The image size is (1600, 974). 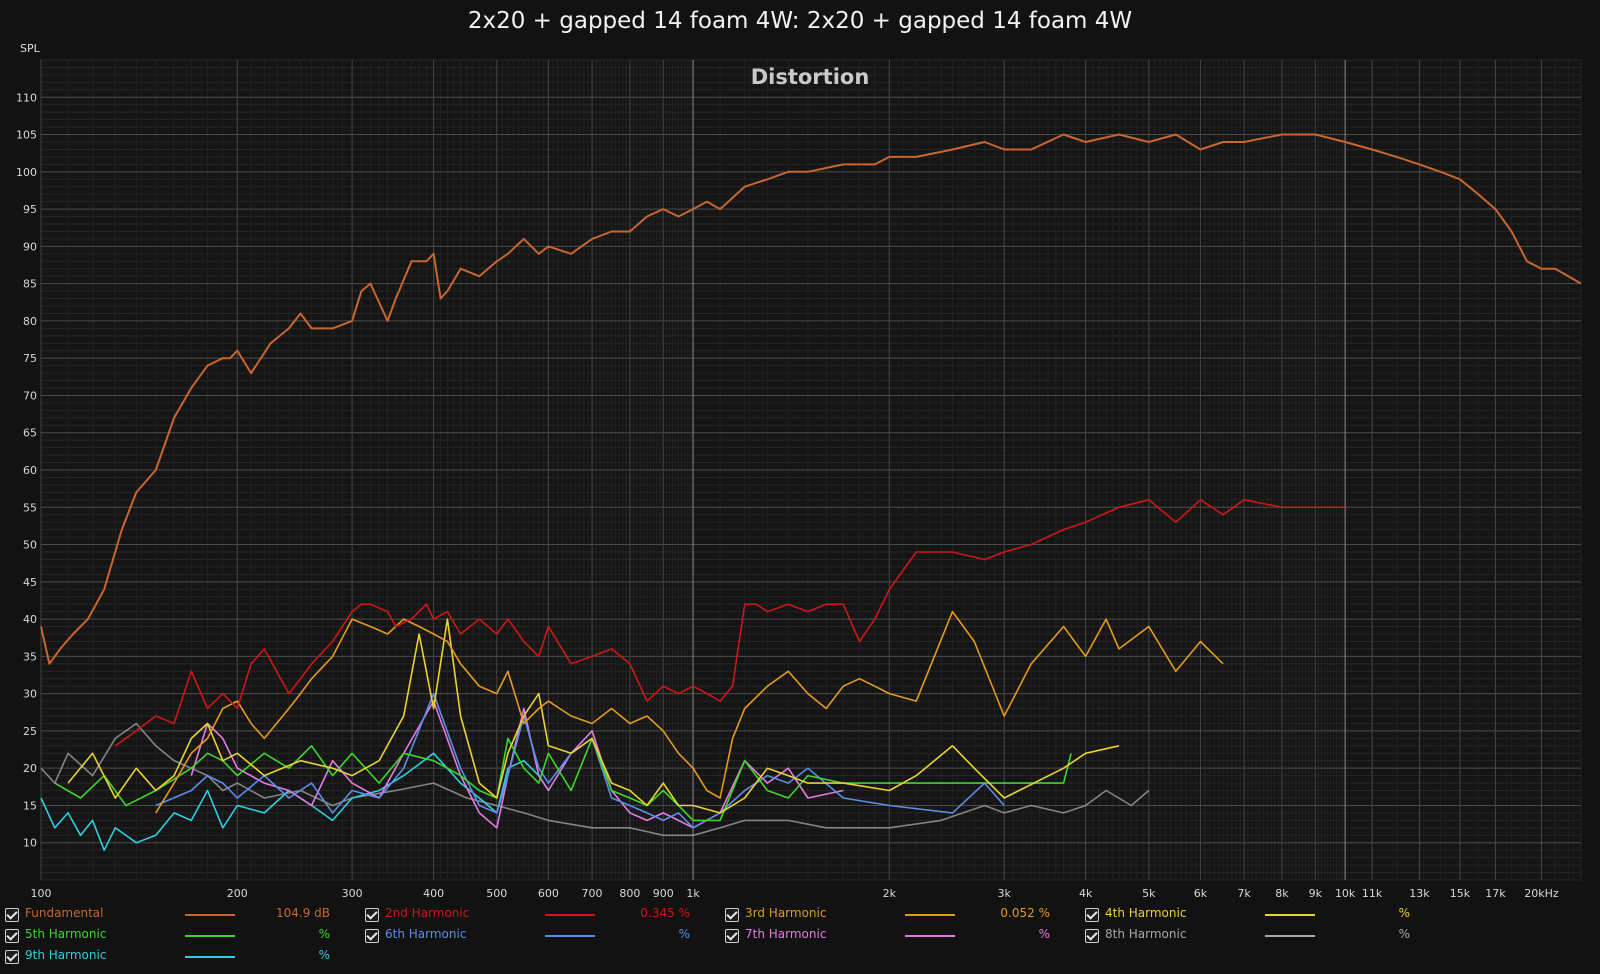 What do you see at coordinates (1086, 893) in the screenshot?
I see `x-tick-label: 4k` at bounding box center [1086, 893].